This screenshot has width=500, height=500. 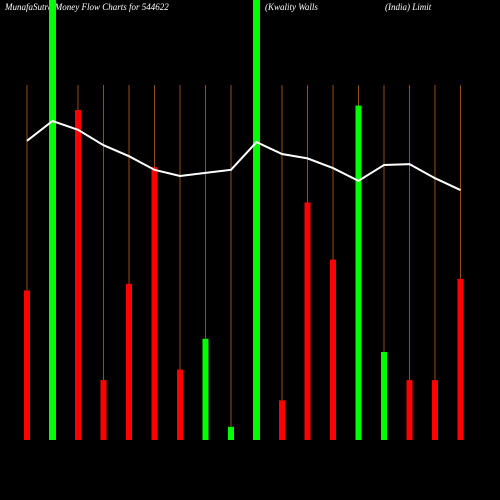 What do you see at coordinates (291, 7) in the screenshot?
I see `chart-title: (Kwality Walls` at bounding box center [291, 7].